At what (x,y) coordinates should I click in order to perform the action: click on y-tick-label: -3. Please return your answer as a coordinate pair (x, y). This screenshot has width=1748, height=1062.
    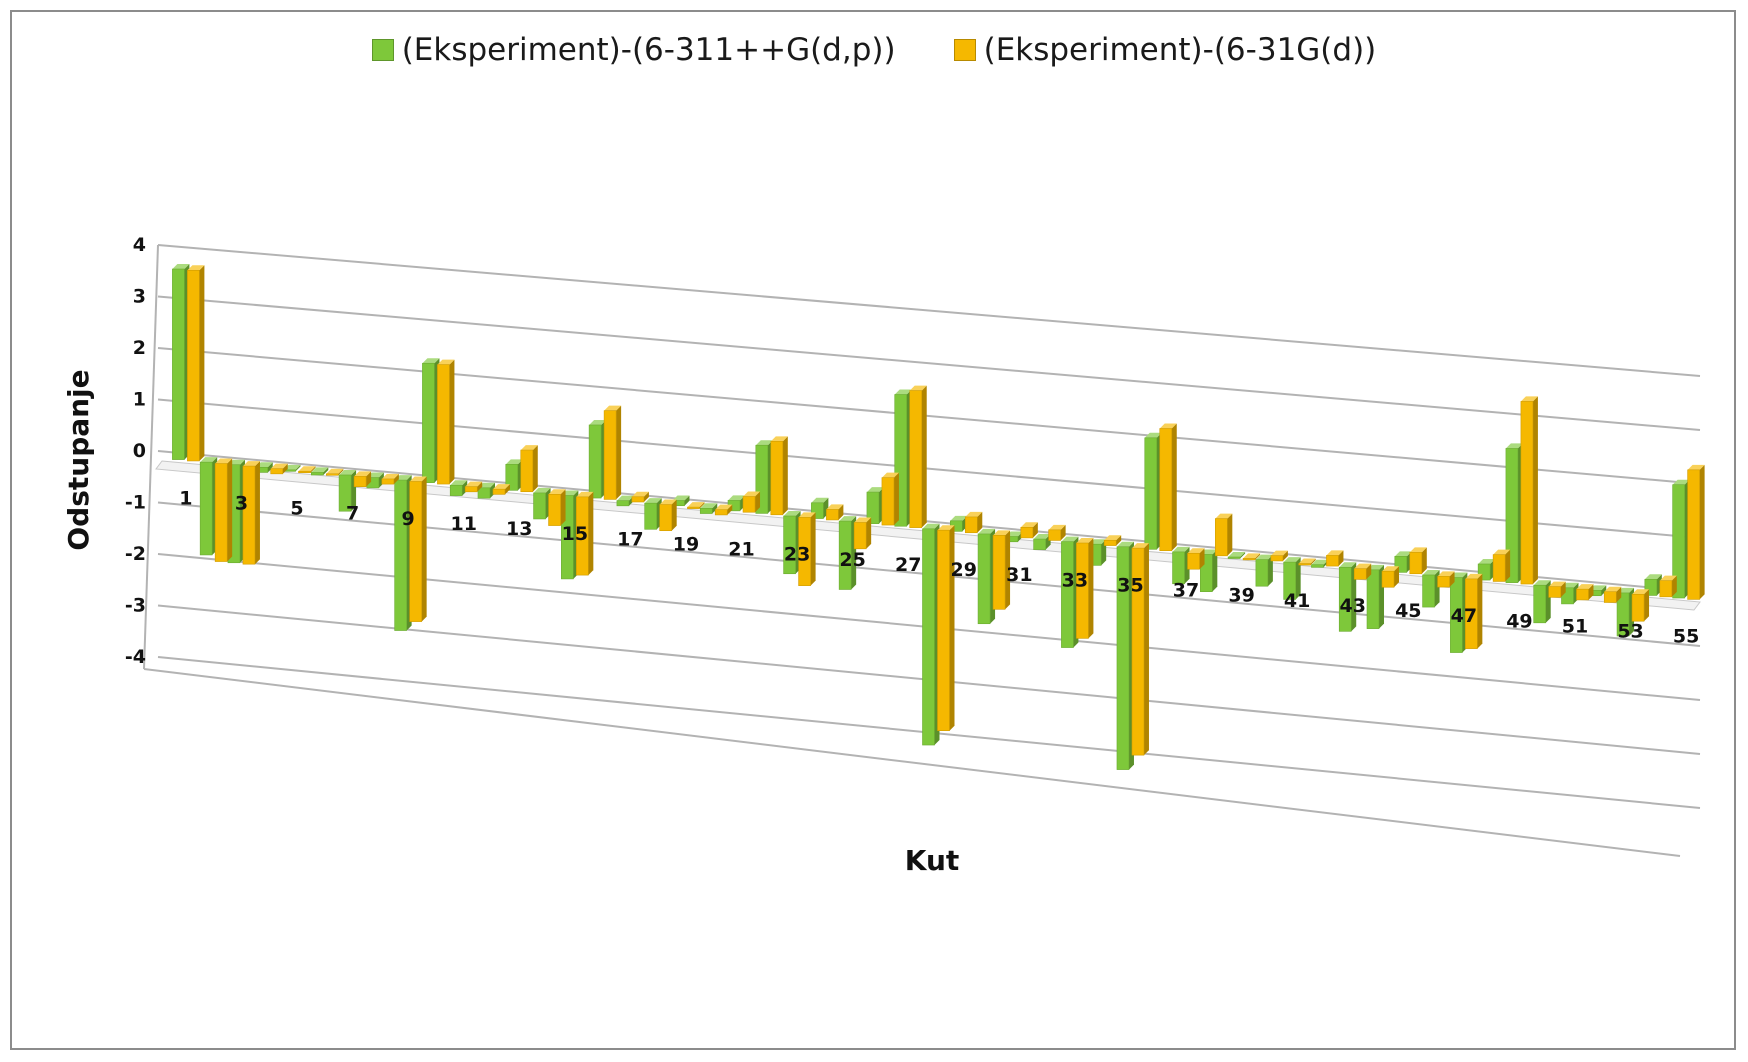
    Looking at the image, I should click on (135, 606).